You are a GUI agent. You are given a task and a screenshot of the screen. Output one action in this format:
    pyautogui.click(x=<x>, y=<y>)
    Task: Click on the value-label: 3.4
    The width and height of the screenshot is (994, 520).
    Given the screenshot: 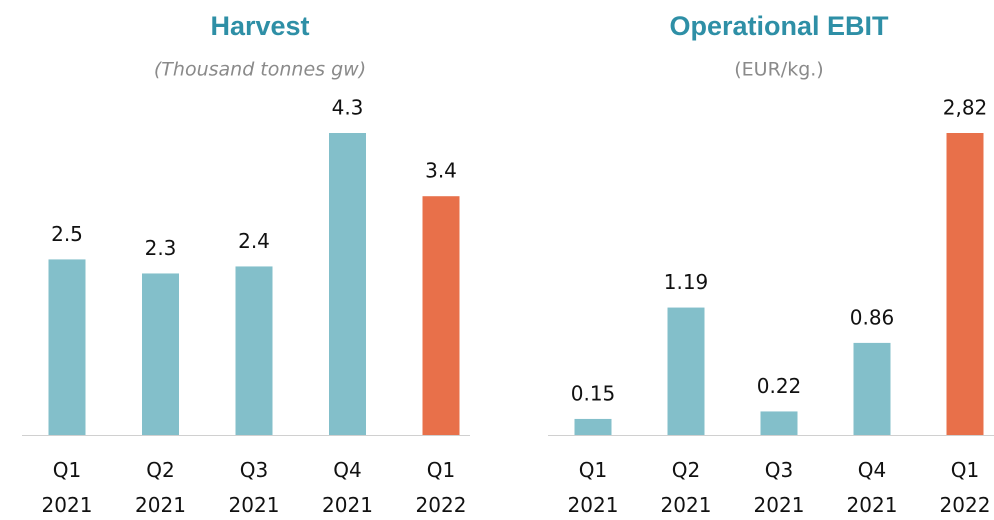 What is the action you would take?
    pyautogui.click(x=441, y=171)
    